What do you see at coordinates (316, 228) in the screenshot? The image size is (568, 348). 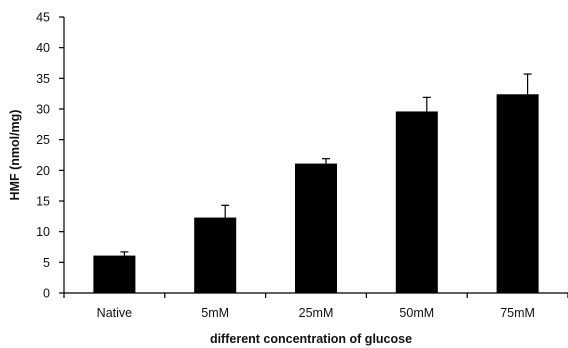 I see `bar-25mm` at bounding box center [316, 228].